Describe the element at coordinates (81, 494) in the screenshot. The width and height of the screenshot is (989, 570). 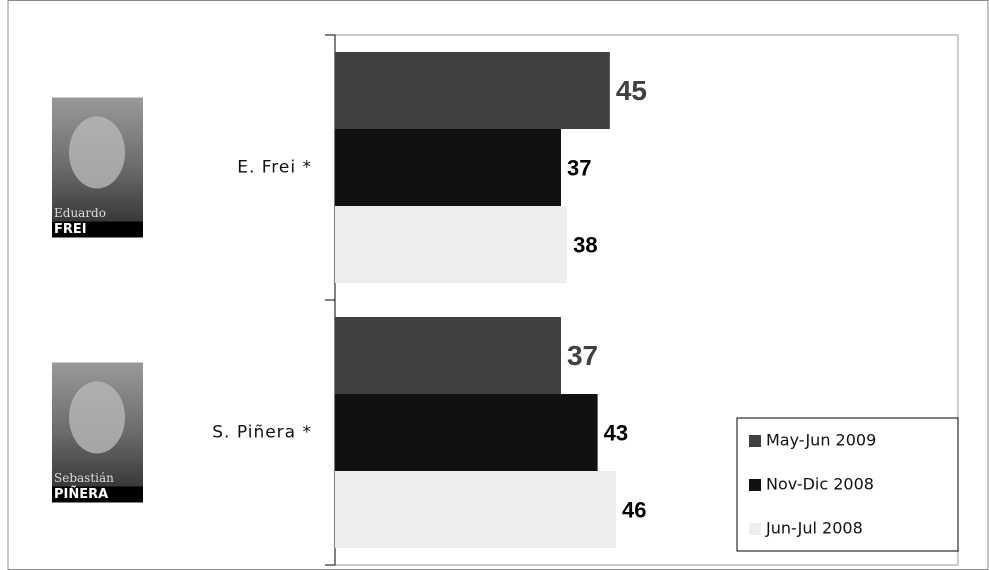
I see `photo-last-name: PIÑERA` at that location.